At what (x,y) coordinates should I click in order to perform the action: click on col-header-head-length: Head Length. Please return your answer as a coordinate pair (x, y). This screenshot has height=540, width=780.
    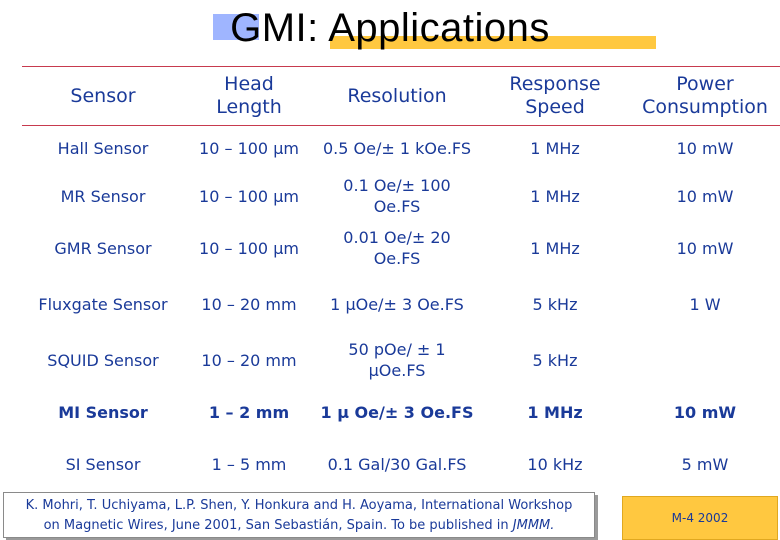
    Looking at the image, I should click on (249, 95).